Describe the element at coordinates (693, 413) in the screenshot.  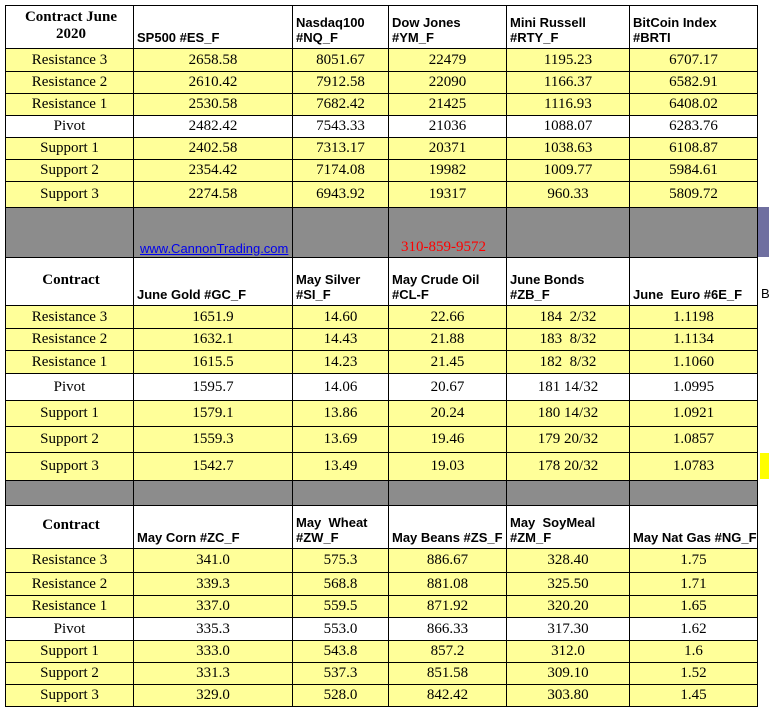
I see `data-cell: 1.0921` at that location.